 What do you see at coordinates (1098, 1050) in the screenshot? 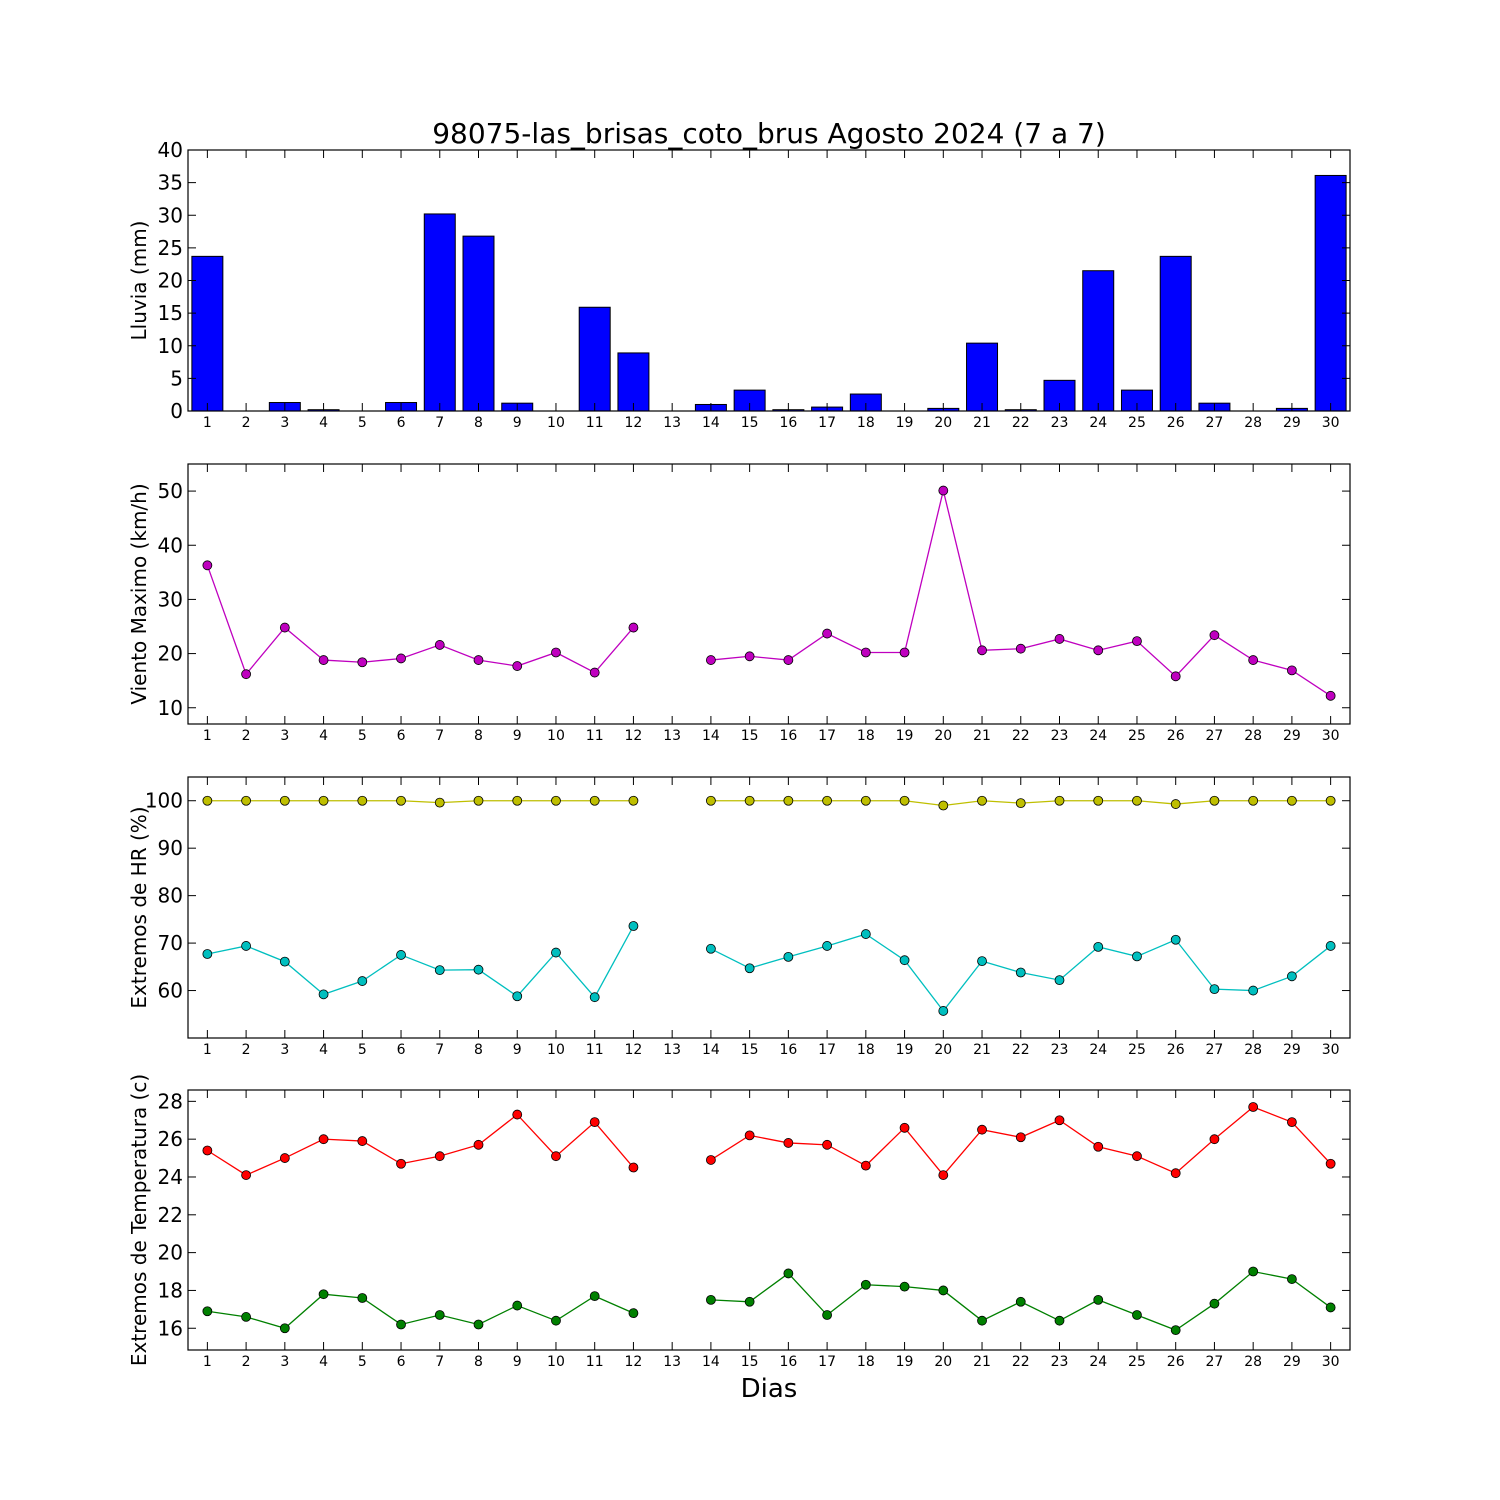
I see `x-tick-label: 24` at bounding box center [1098, 1050].